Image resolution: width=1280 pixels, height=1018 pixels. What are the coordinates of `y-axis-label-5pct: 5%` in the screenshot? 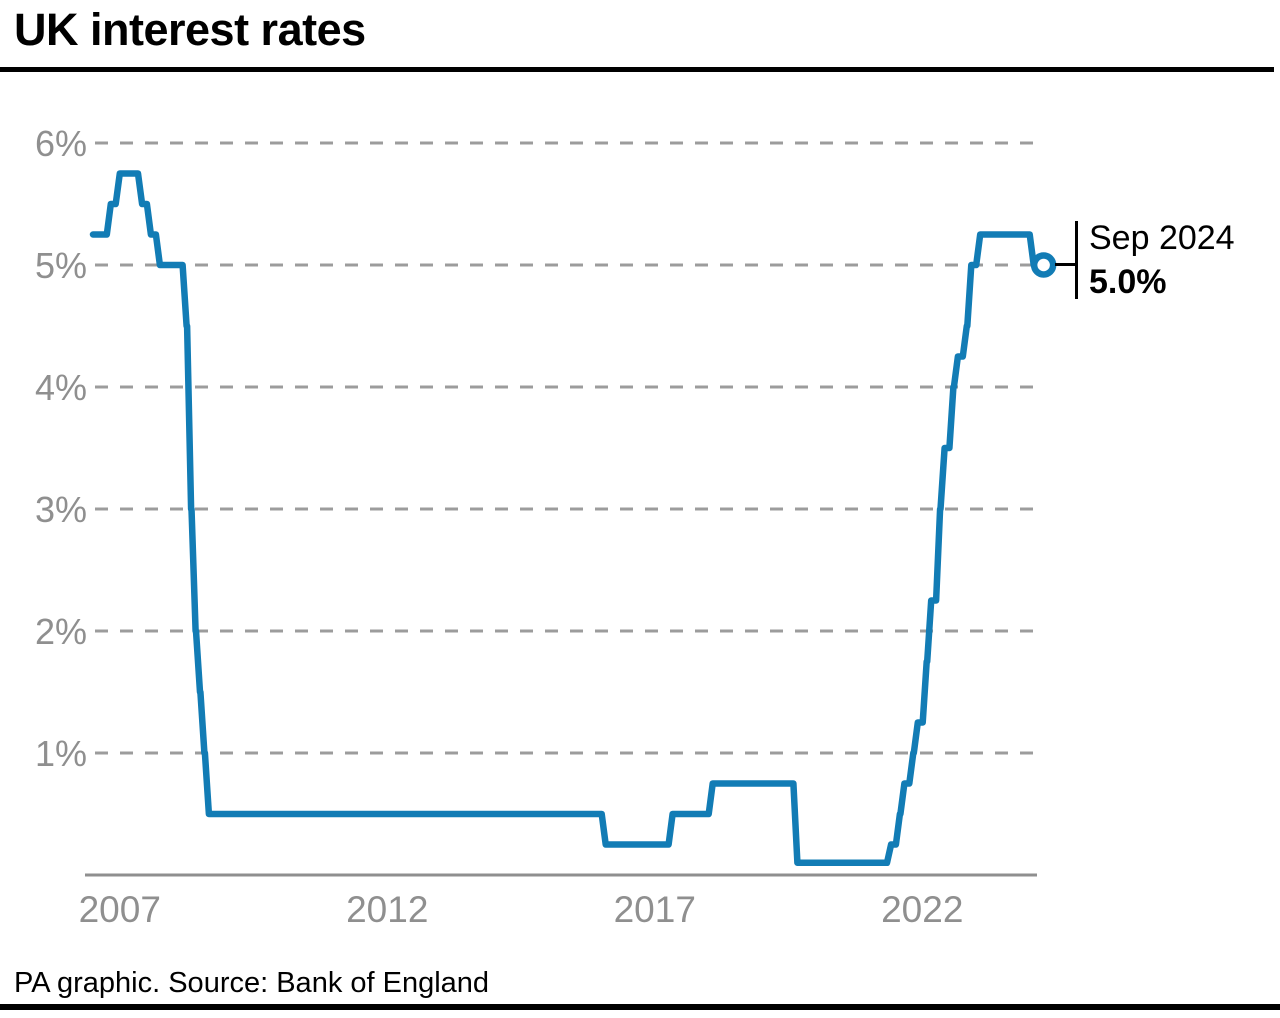 It's located at (61, 265).